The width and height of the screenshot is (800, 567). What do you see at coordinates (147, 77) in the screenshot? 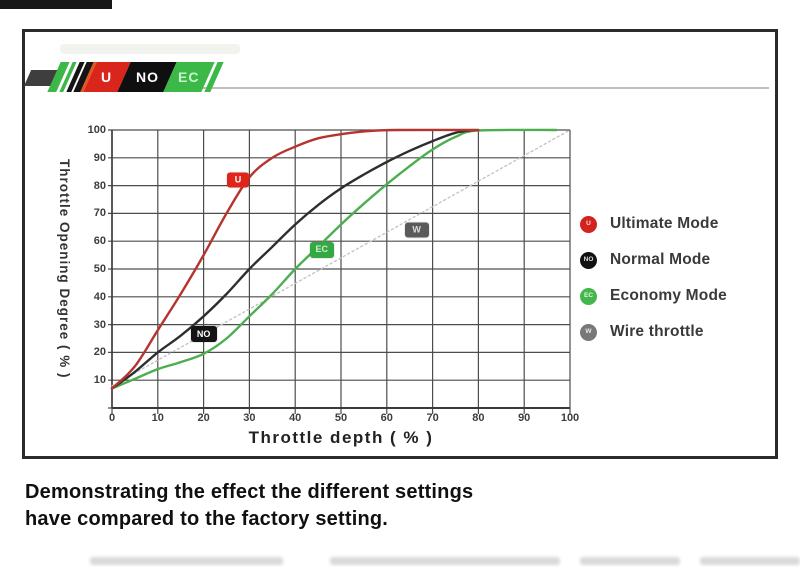
I see `logo-block-label: NO` at bounding box center [147, 77].